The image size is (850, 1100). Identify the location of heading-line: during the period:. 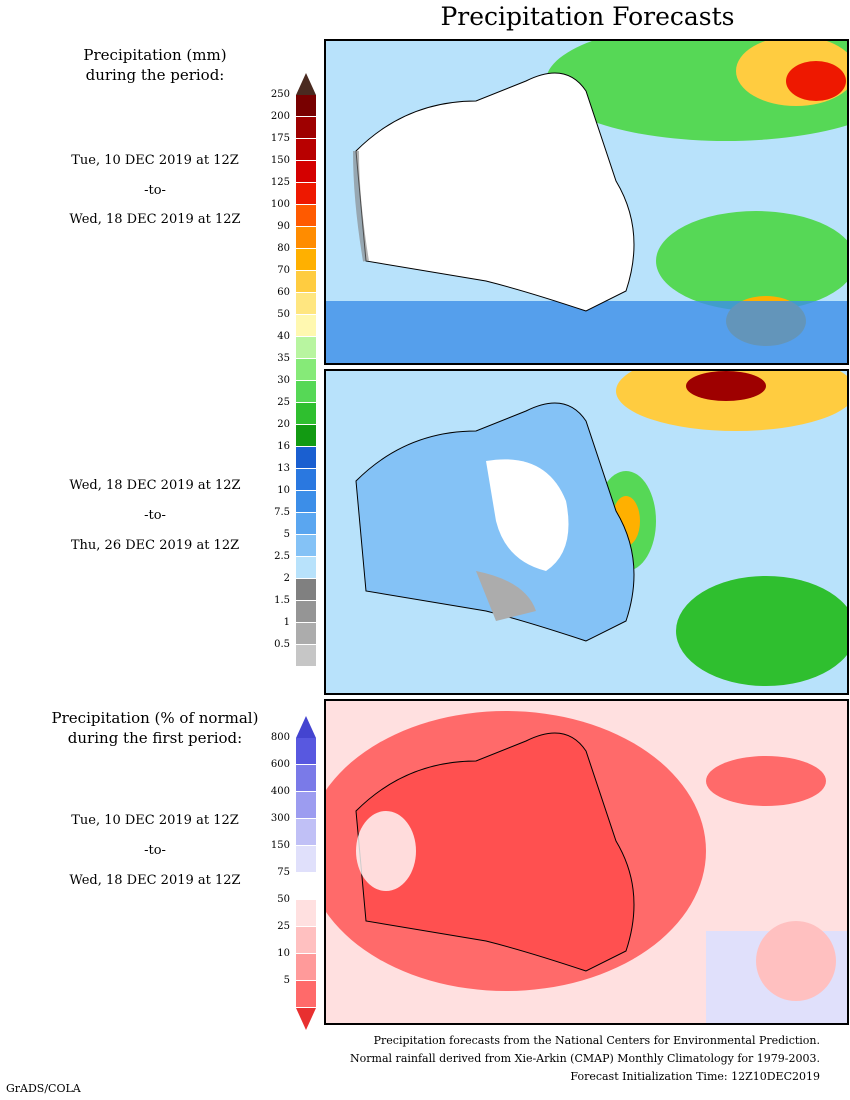
(155, 75).